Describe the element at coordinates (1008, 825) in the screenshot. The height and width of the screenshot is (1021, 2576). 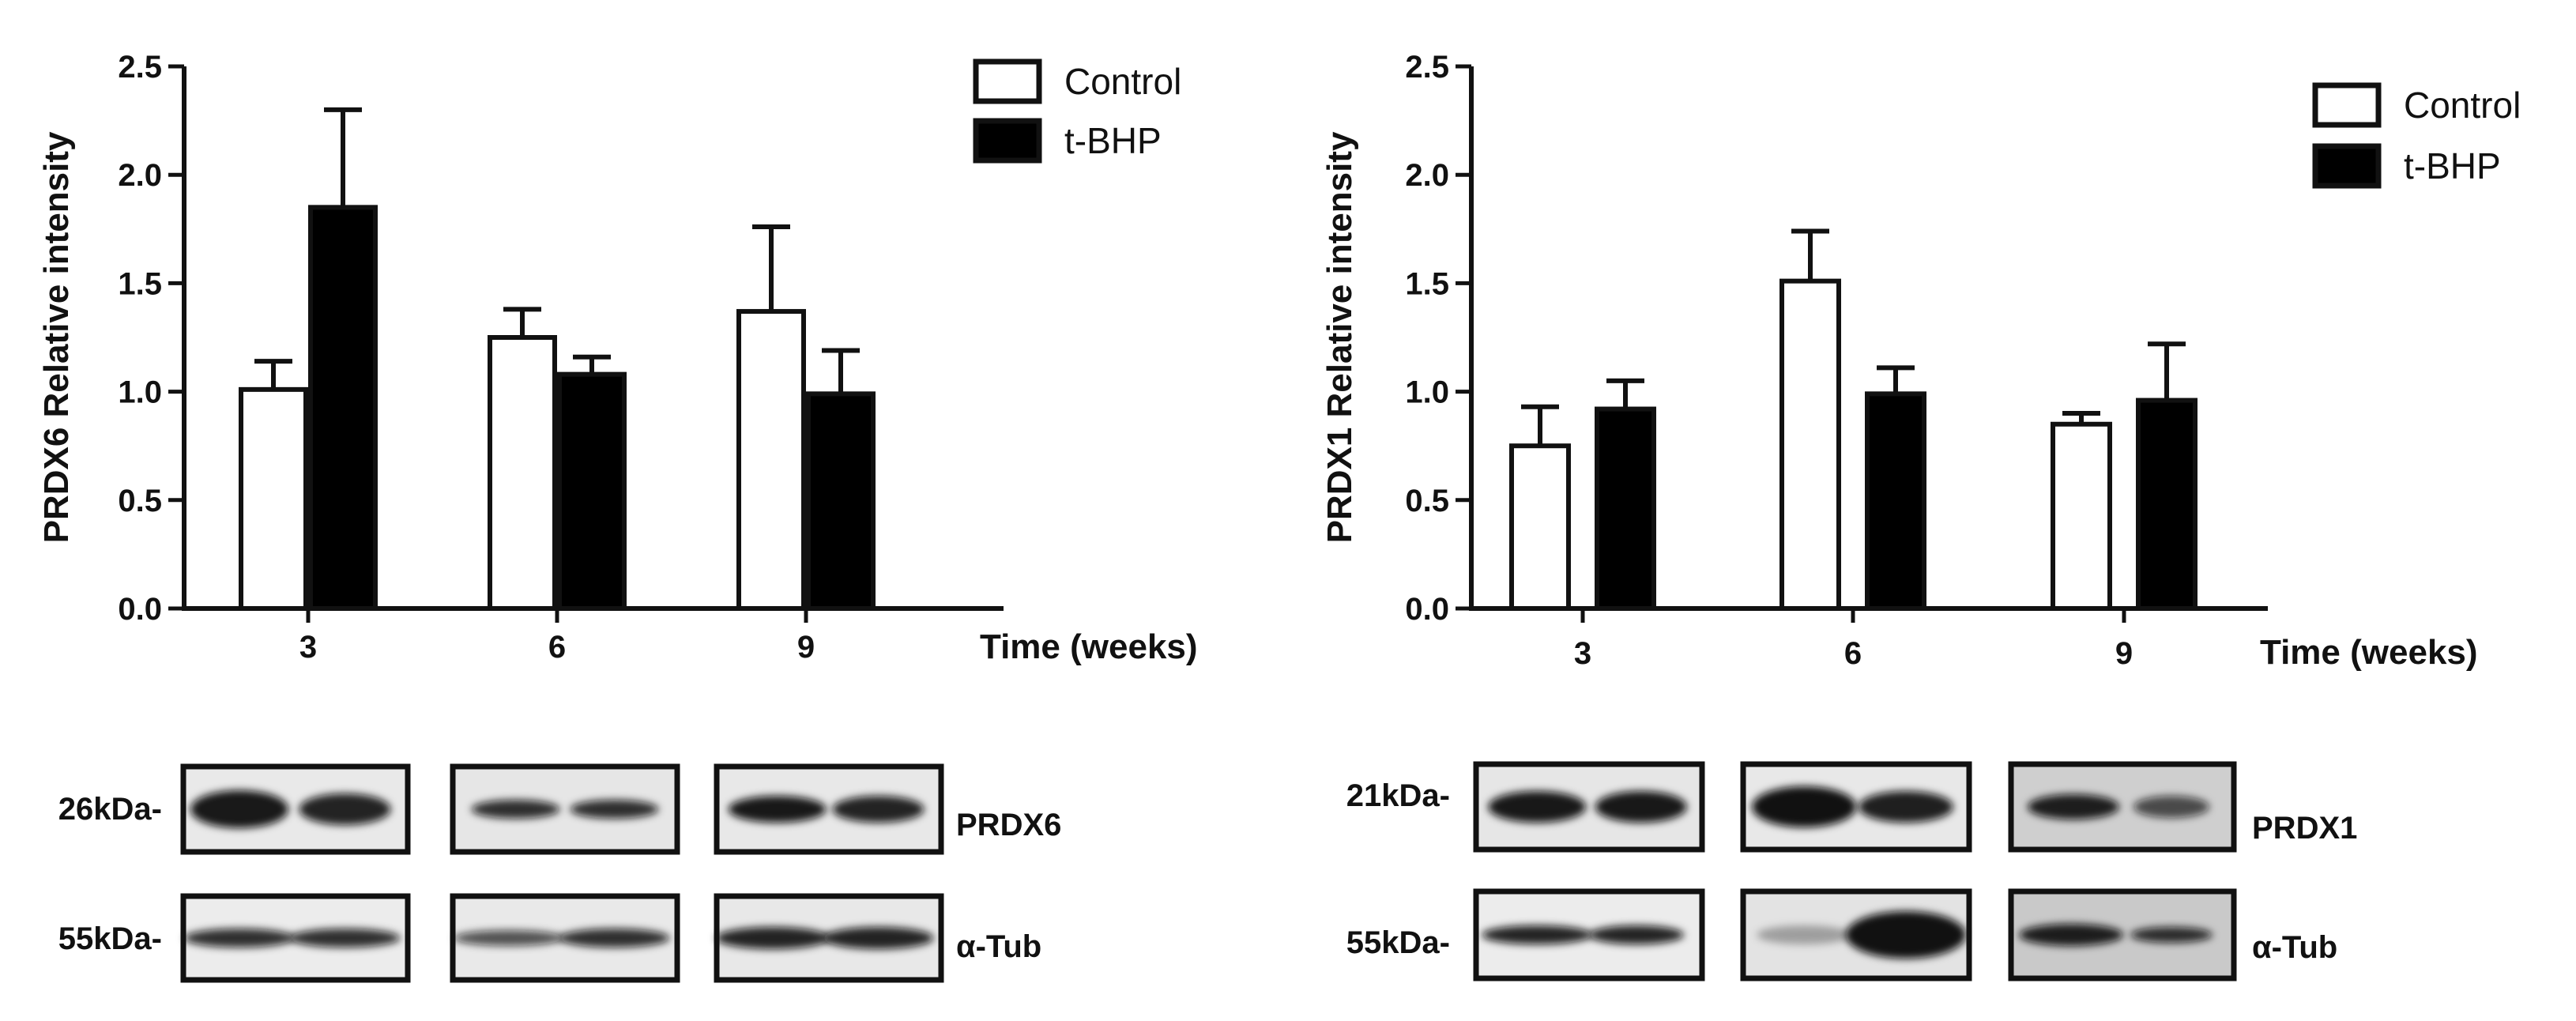
I see `protein-label: PRDX6` at that location.